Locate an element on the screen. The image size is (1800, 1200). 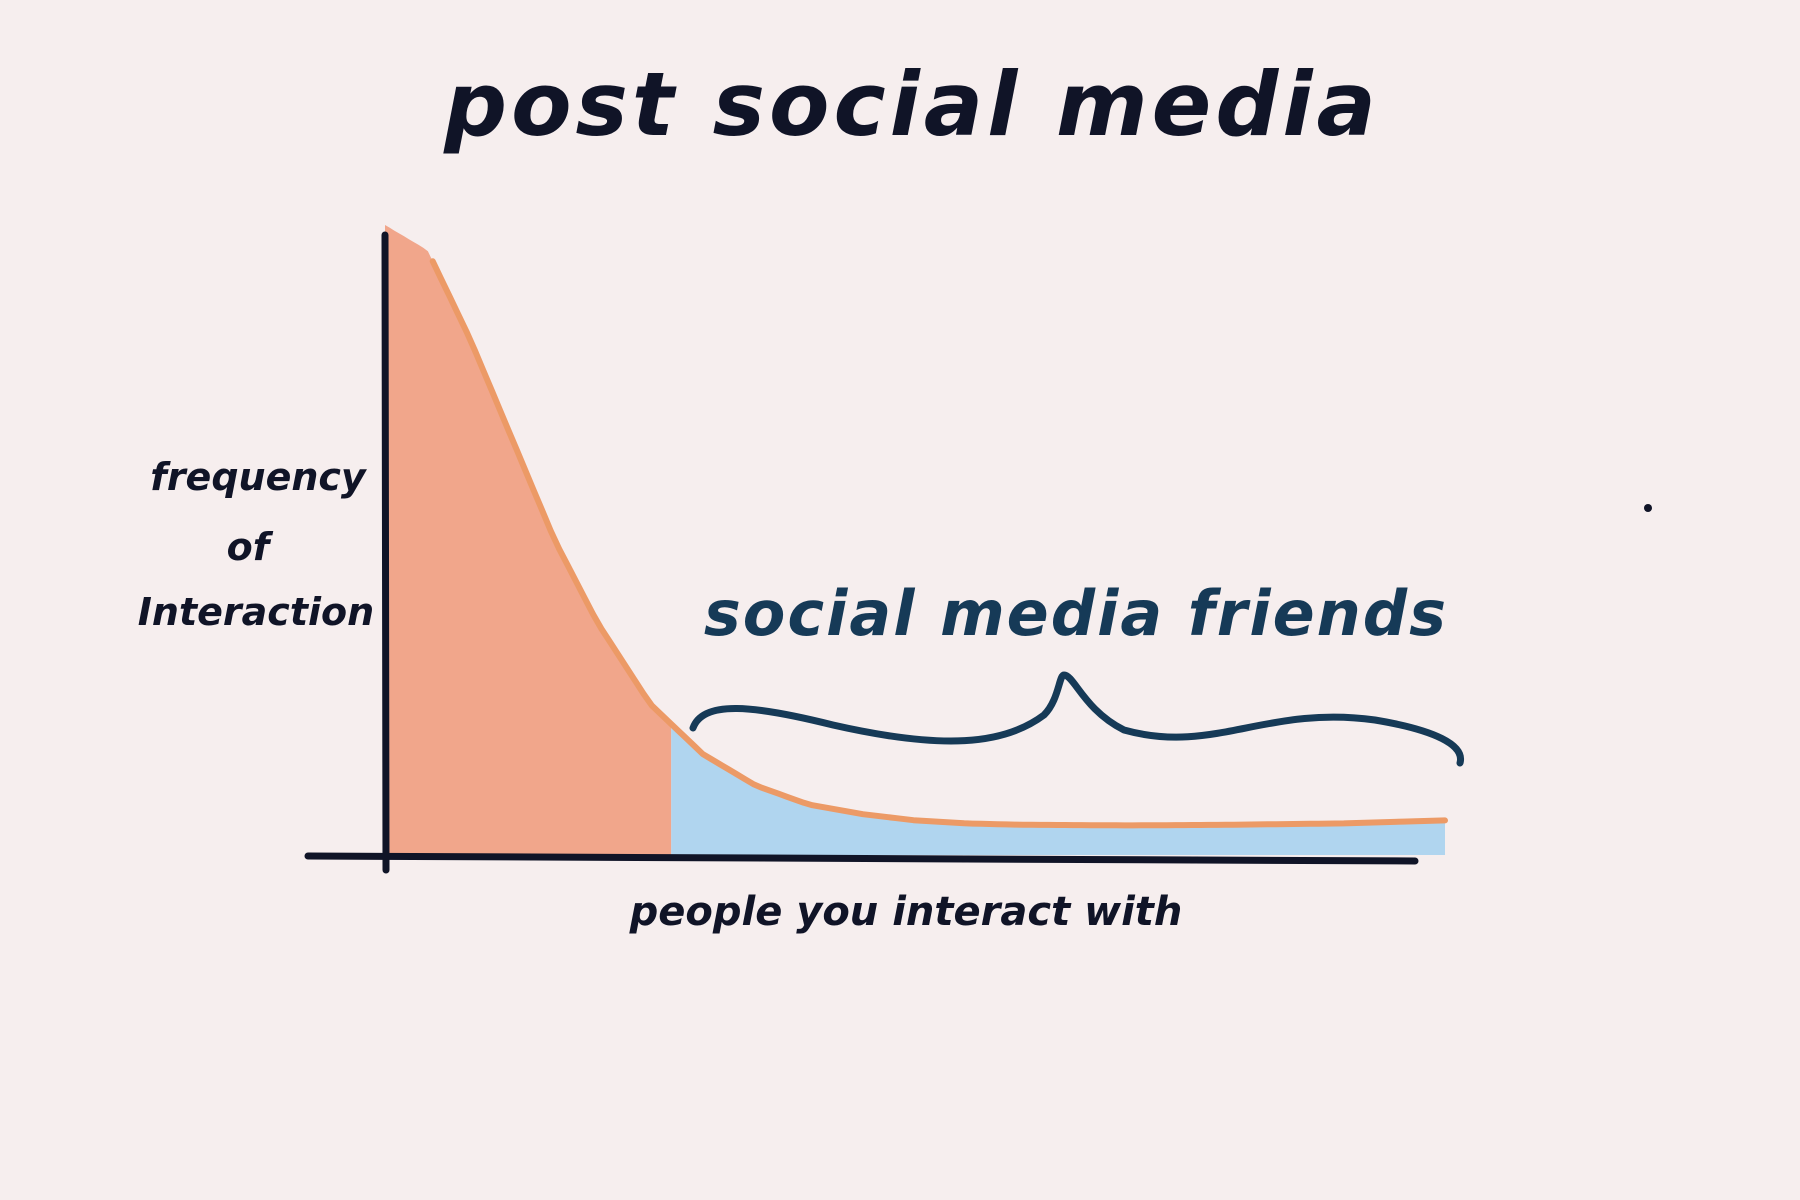
annotation-brace is located at coordinates (1076, 719).